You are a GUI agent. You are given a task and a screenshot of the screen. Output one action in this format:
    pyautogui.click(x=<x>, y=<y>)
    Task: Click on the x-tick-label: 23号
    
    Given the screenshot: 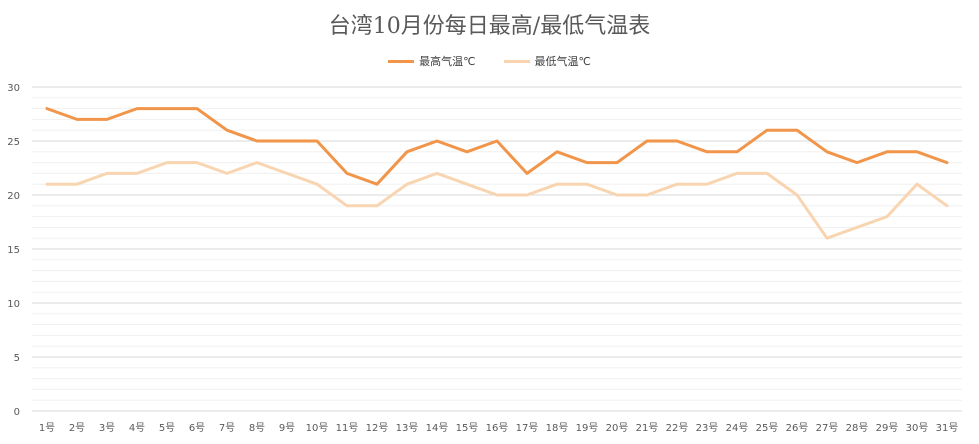 What is the action you would take?
    pyautogui.click(x=707, y=428)
    